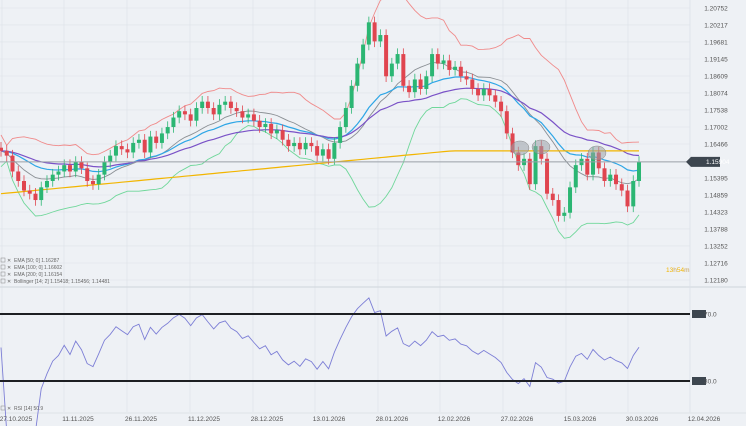 Image resolution: width=746 pixels, height=426 pixels. Describe the element at coordinates (716, 144) in the screenshot. I see `price-tick-label: 1.16466` at that location.